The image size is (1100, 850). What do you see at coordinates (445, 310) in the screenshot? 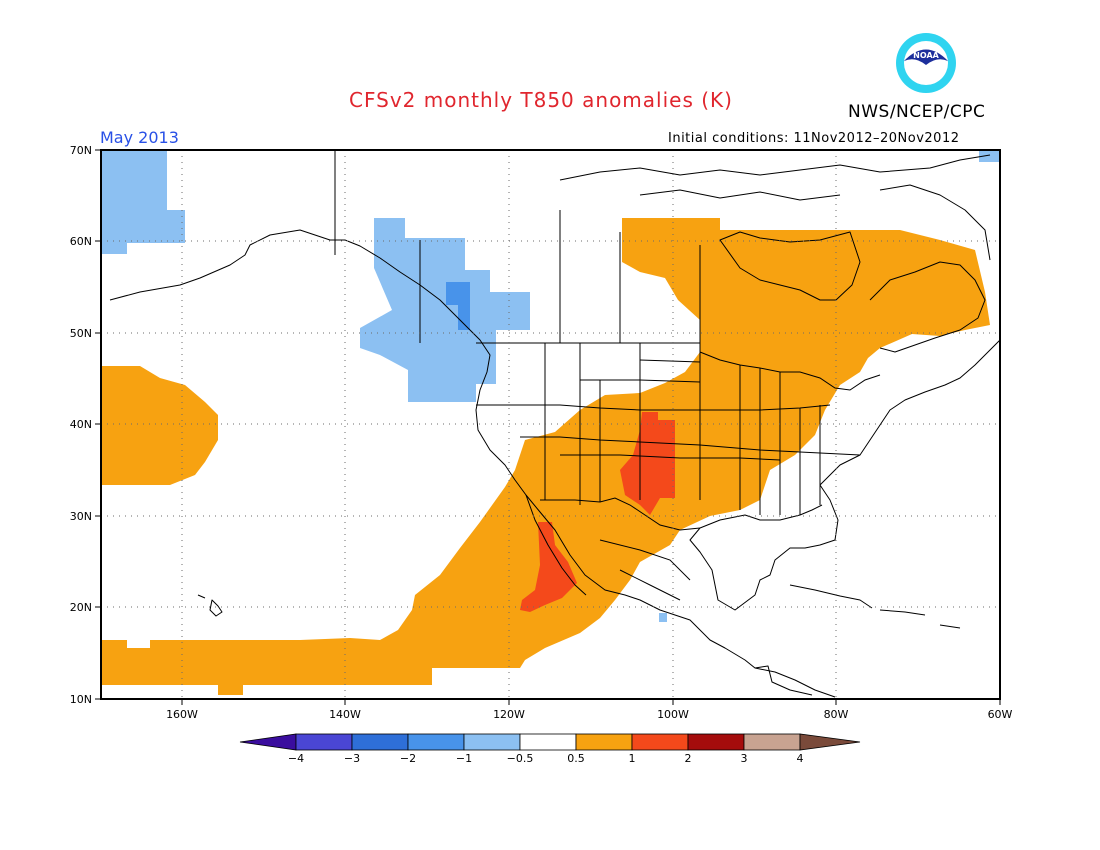
I see `negative-anomaly-pacific-northwest` at bounding box center [445, 310].